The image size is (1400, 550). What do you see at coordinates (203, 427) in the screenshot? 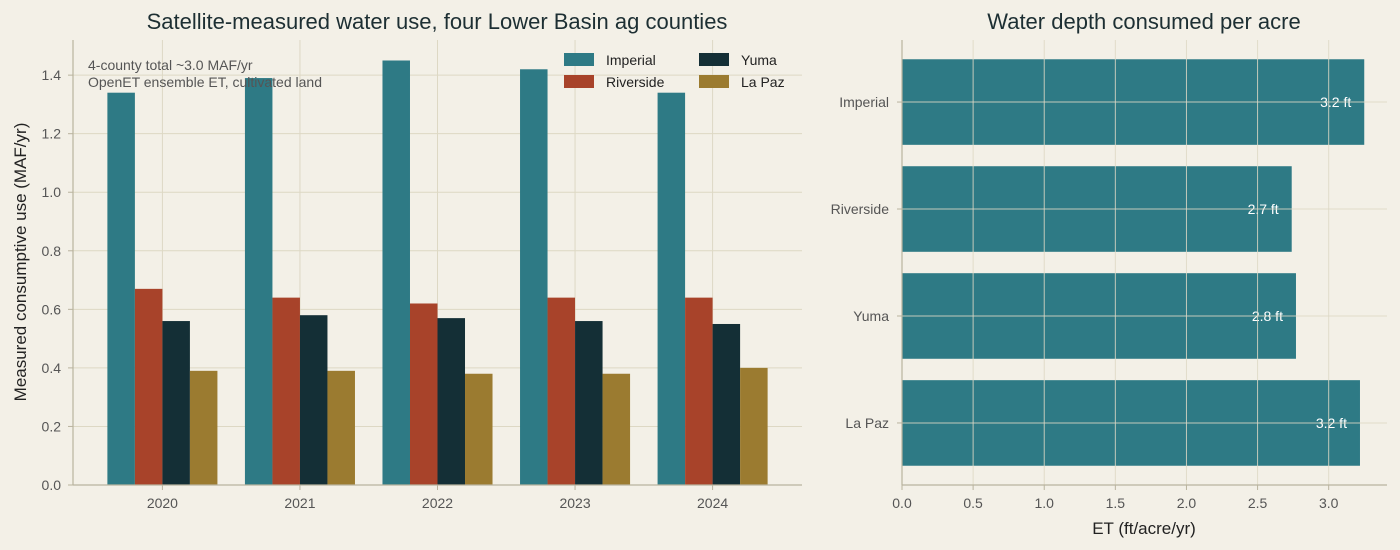
I see `bar-la-paz-2020` at bounding box center [203, 427].